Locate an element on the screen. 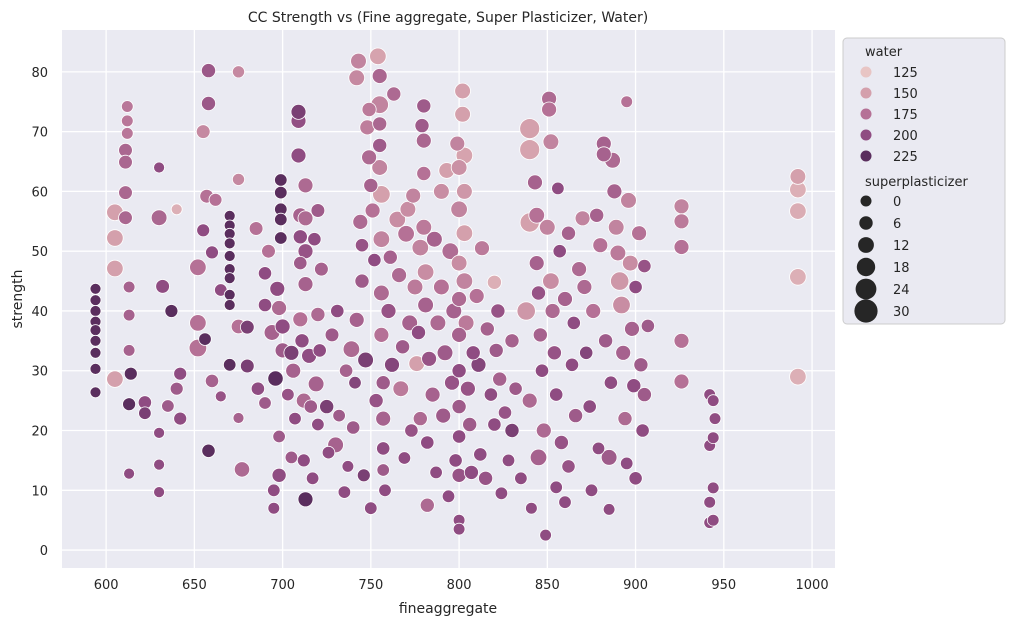 The height and width of the screenshot is (631, 1014). x-axis-label: fineaggregate is located at coordinates (448, 609).